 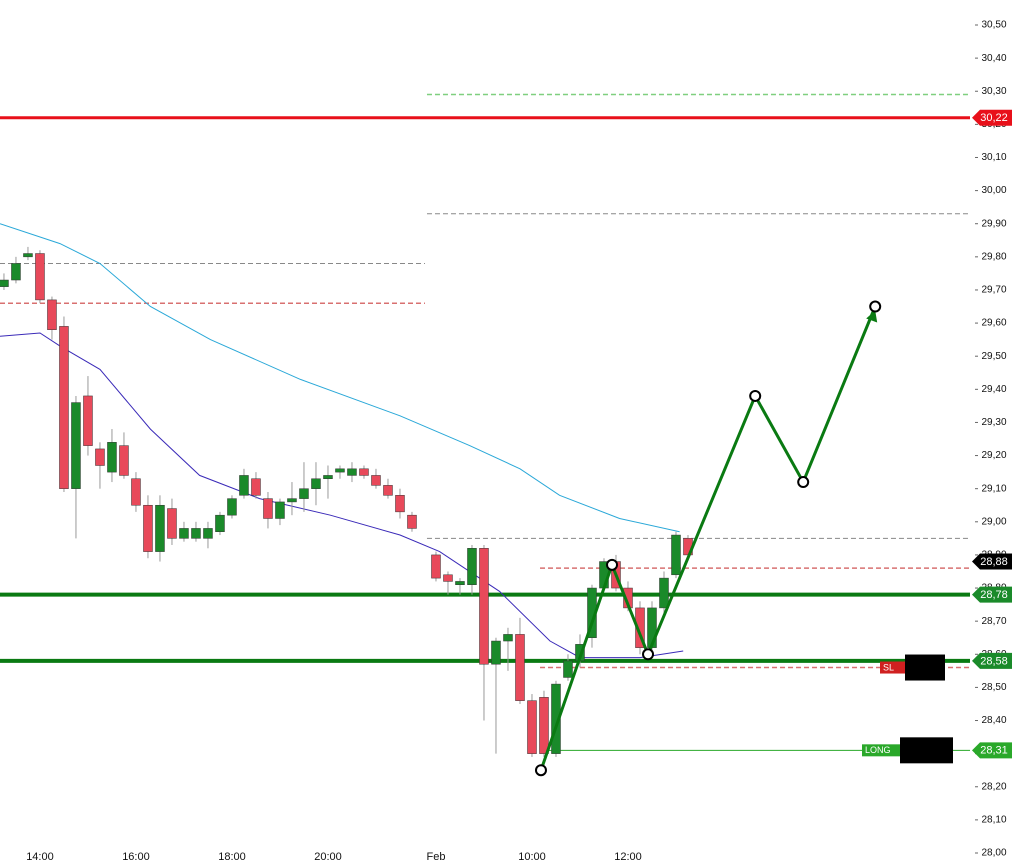 I want to click on price-tag-label: 28,58, so click(x=994, y=661).